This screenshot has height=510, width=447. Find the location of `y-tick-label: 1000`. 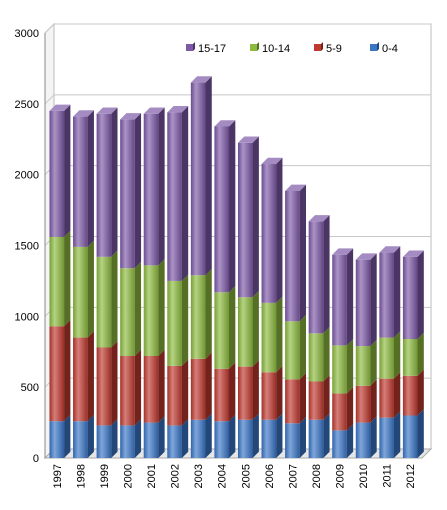

y-tick-label: 1000 is located at coordinates (27, 317).